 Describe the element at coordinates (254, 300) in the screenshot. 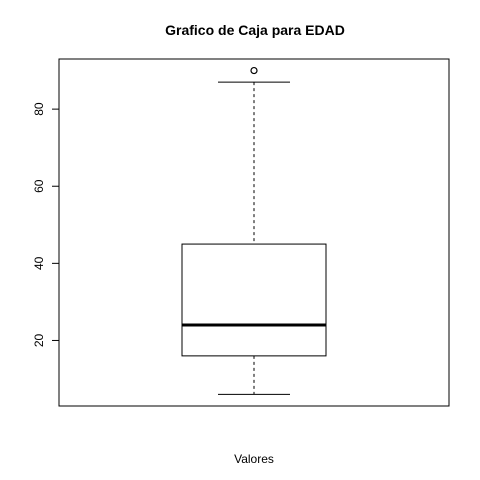

I see `interquartile-box` at that location.